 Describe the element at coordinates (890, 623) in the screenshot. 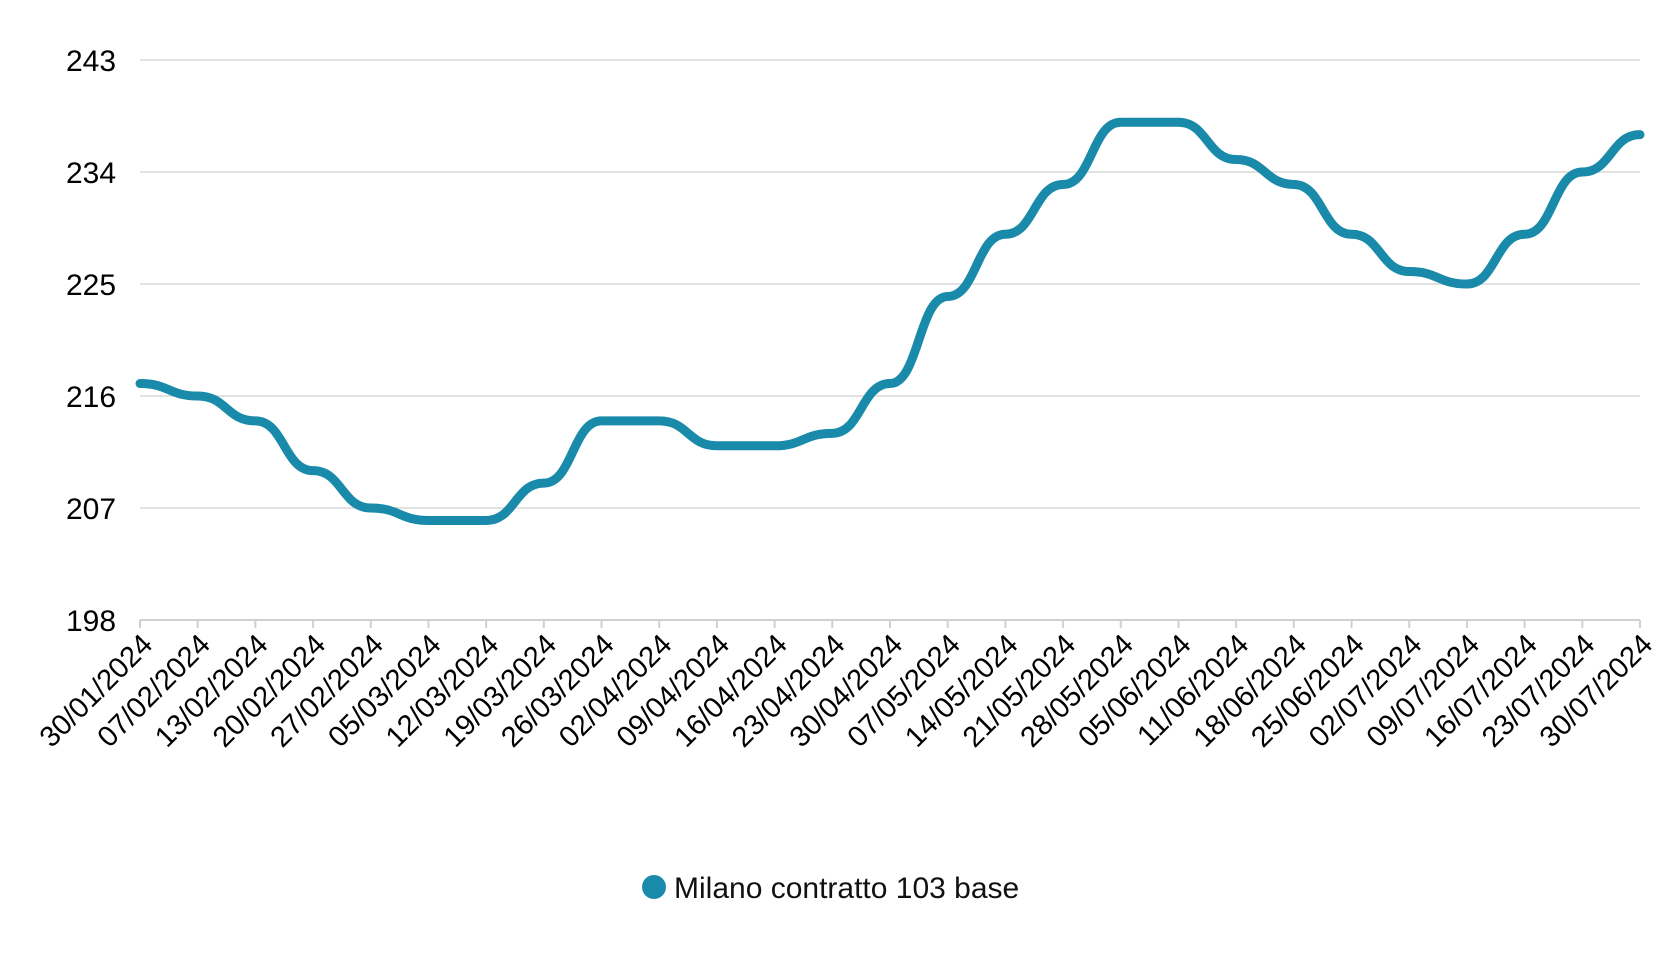

I see `x-axis` at that location.